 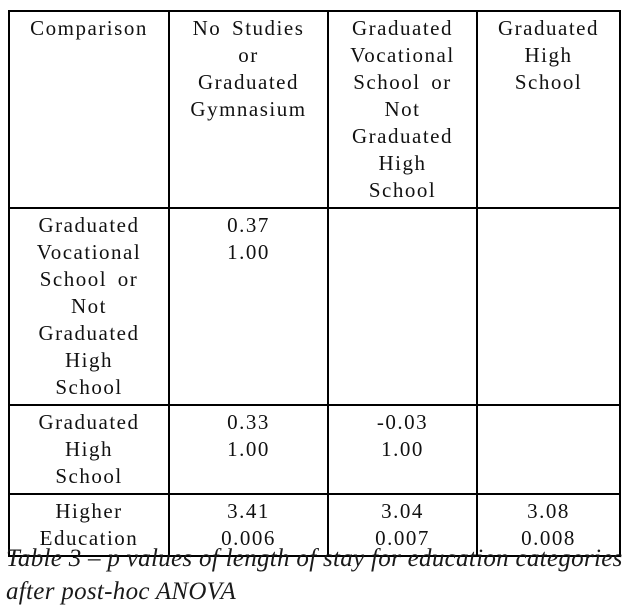 I want to click on cell-value: 0.37 1.00, so click(x=248, y=306).